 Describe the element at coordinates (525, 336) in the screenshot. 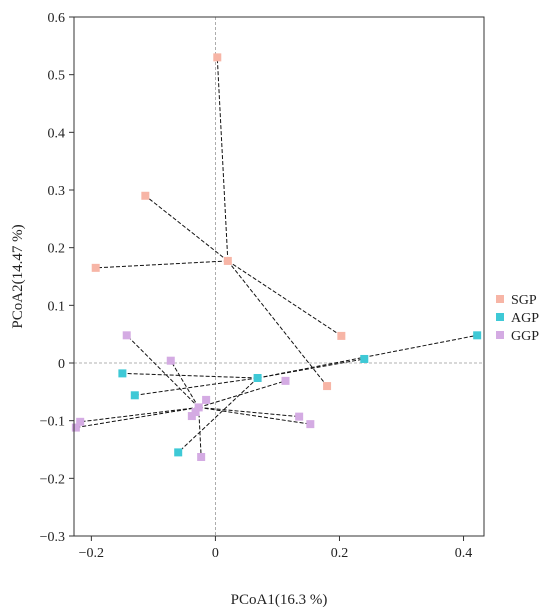

I see `legend-label-ggp: GGP` at that location.